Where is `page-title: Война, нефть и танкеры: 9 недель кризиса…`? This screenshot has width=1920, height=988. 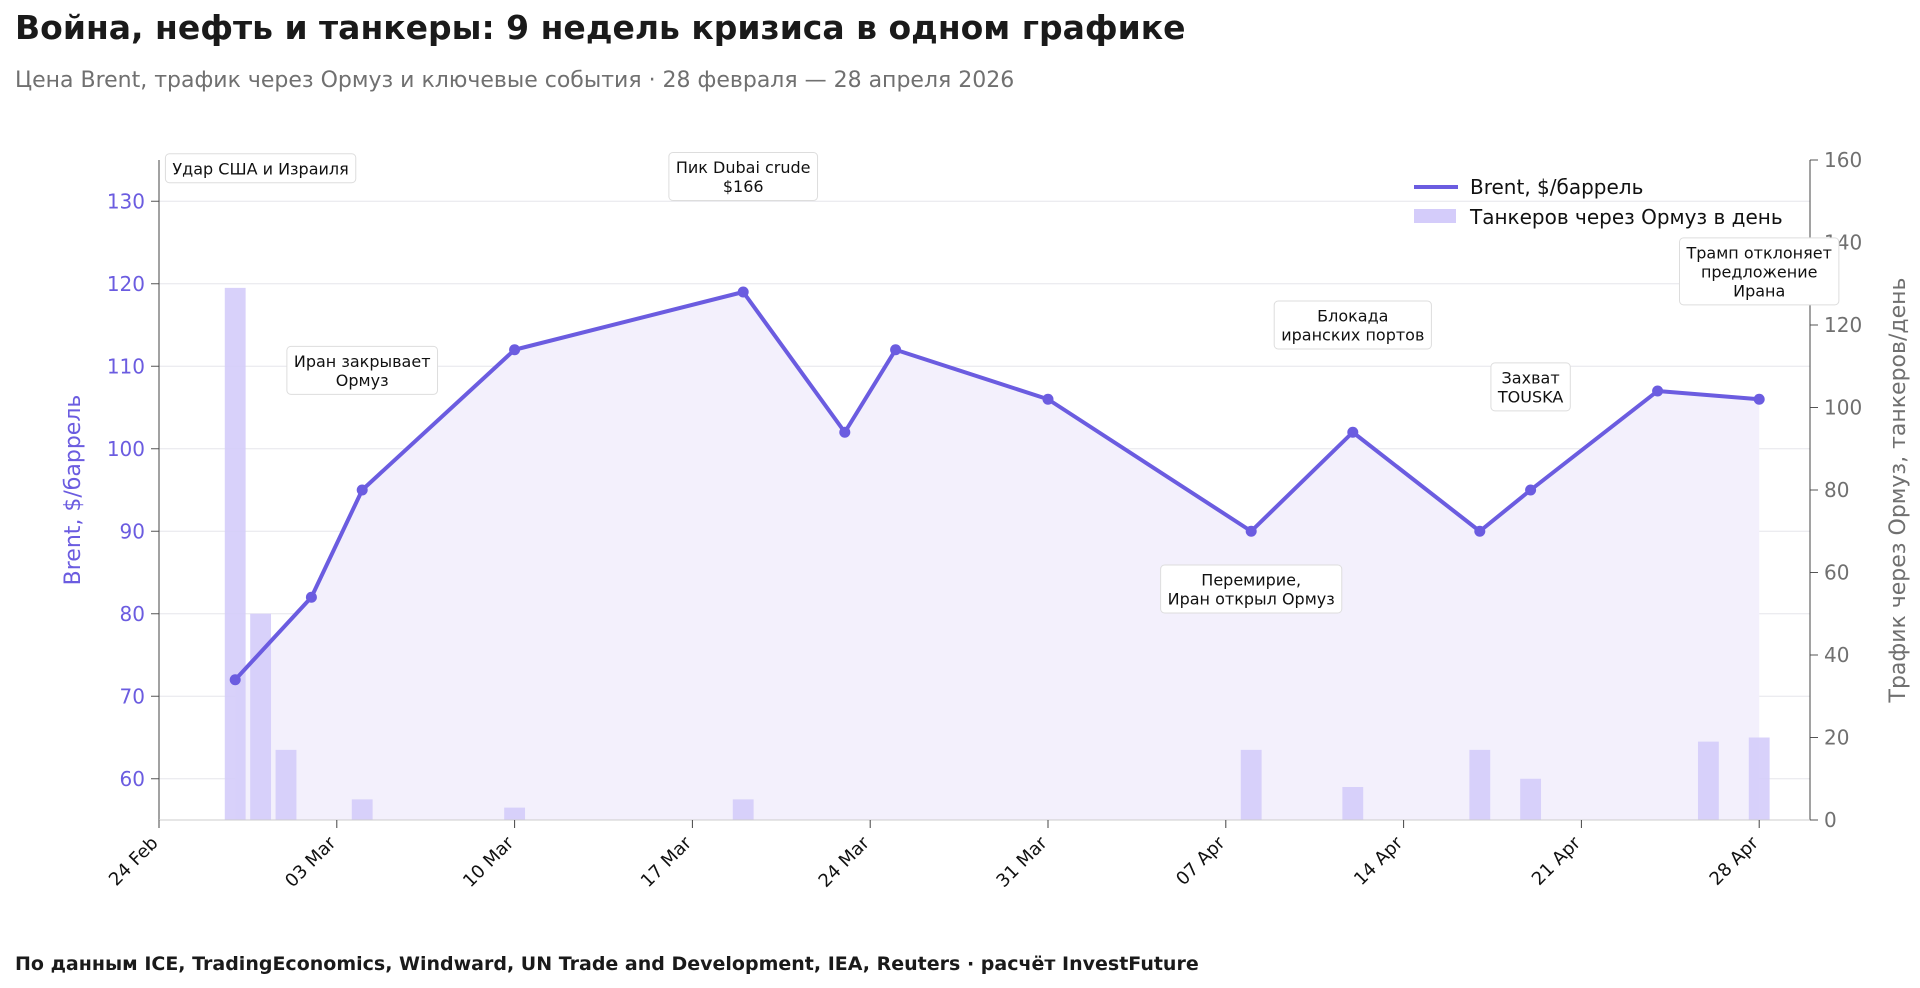
page-title: Война, нефть и танкеры: 9 недель кризиса… is located at coordinates (600, 27).